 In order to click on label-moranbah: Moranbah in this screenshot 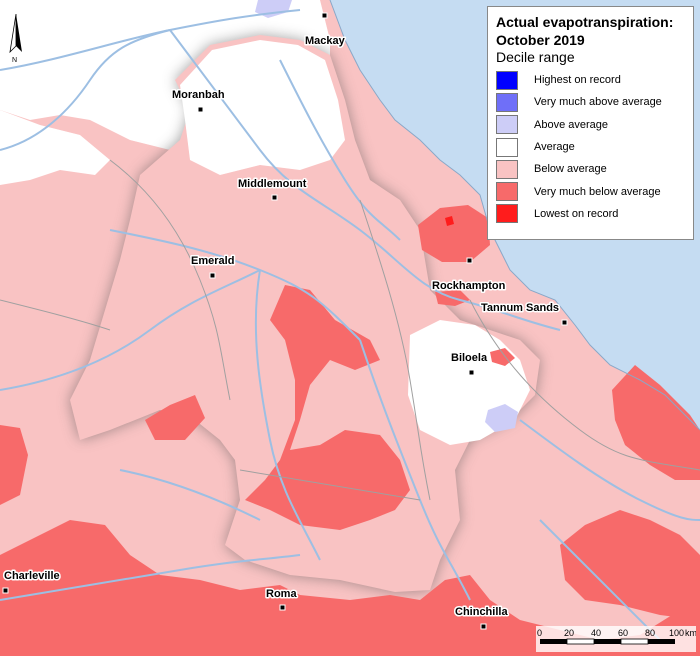, I will do `click(198, 95)`.